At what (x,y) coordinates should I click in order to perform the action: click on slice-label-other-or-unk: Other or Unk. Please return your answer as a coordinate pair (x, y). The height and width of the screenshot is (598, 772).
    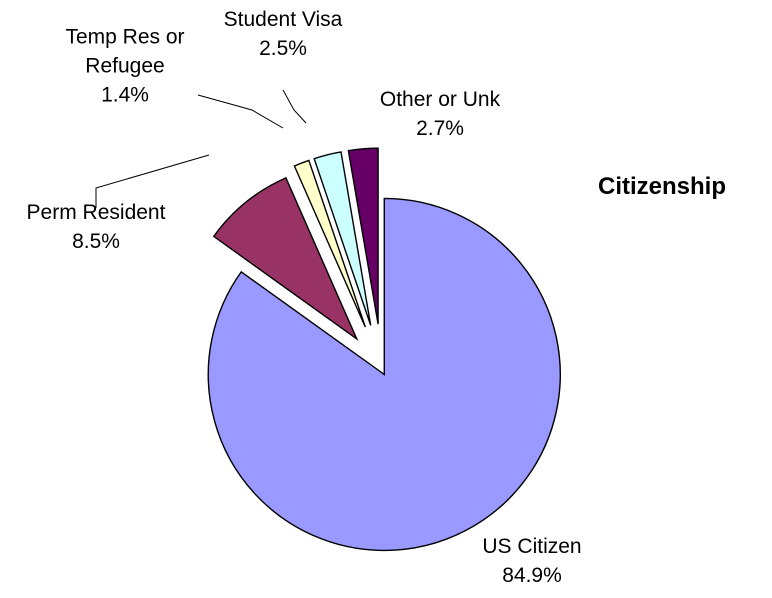
    Looking at the image, I should click on (440, 99).